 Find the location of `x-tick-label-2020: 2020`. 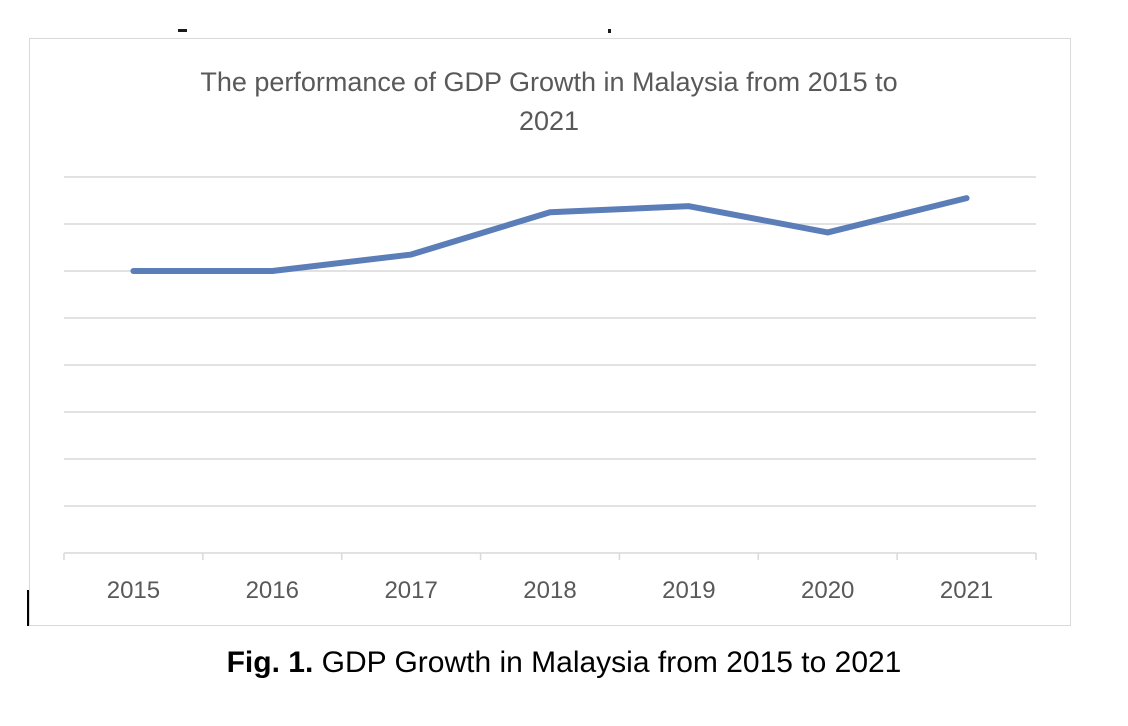

x-tick-label-2020: 2020 is located at coordinates (827, 590).